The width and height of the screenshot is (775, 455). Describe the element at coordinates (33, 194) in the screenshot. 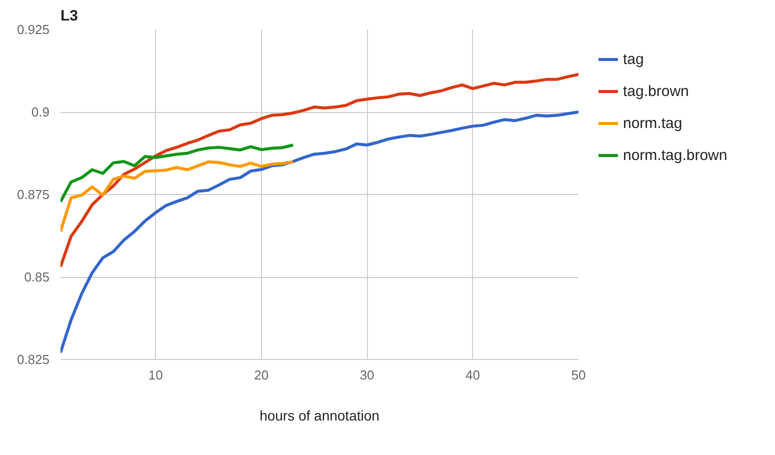

I see `y-tick-label: 0.875` at that location.